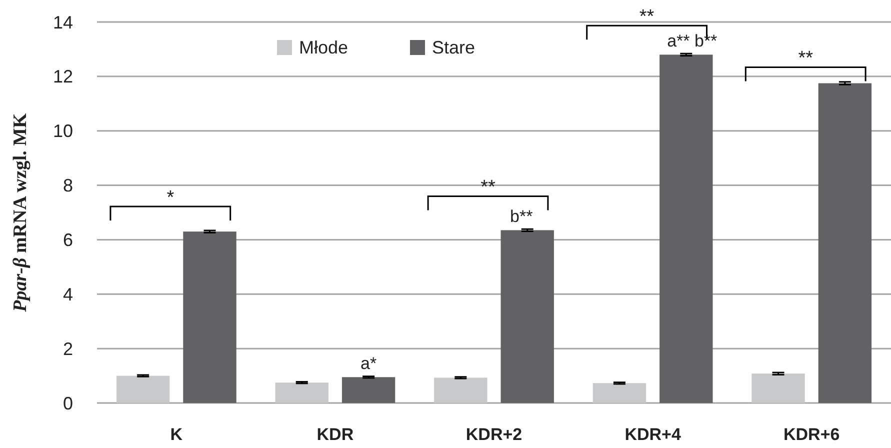 This screenshot has height=448, width=891. I want to click on legend-label: Stare, so click(454, 47).